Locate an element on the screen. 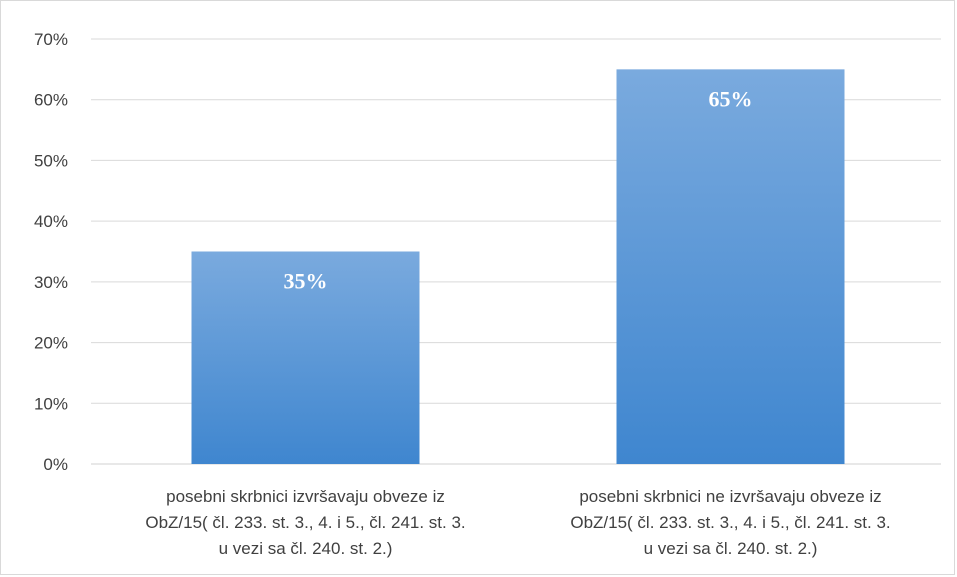 This screenshot has height=577, width=957. y-tick-label: 20% is located at coordinates (51, 343).